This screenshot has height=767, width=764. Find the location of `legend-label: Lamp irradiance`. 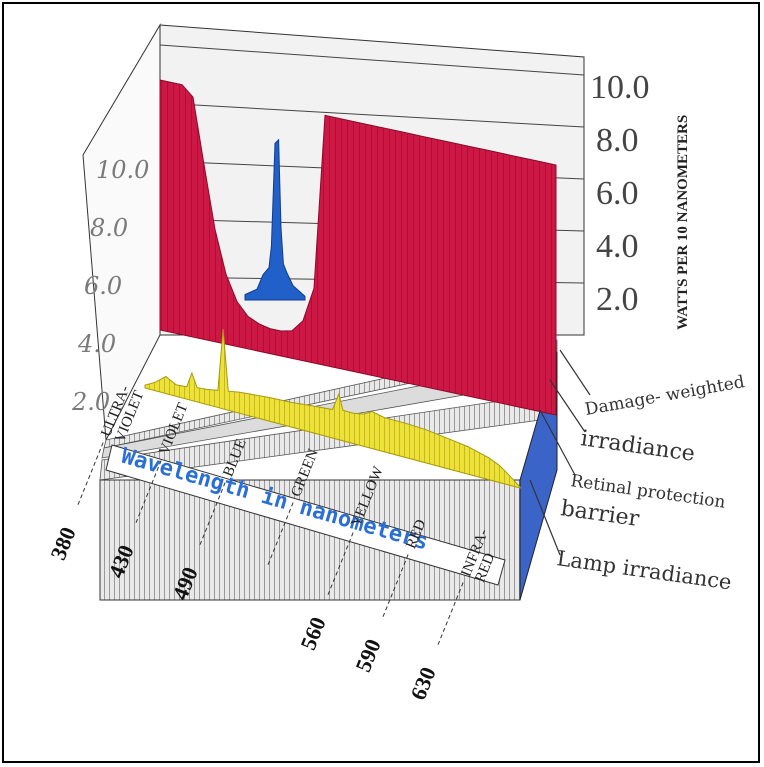

legend-label: Lamp irradiance is located at coordinates (644, 570).